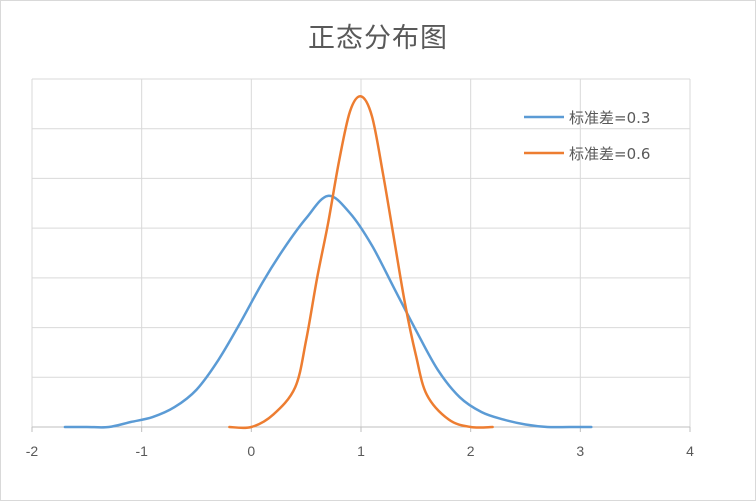 This screenshot has height=501, width=756. I want to click on chart-title: 正态分布图, so click(378, 38).